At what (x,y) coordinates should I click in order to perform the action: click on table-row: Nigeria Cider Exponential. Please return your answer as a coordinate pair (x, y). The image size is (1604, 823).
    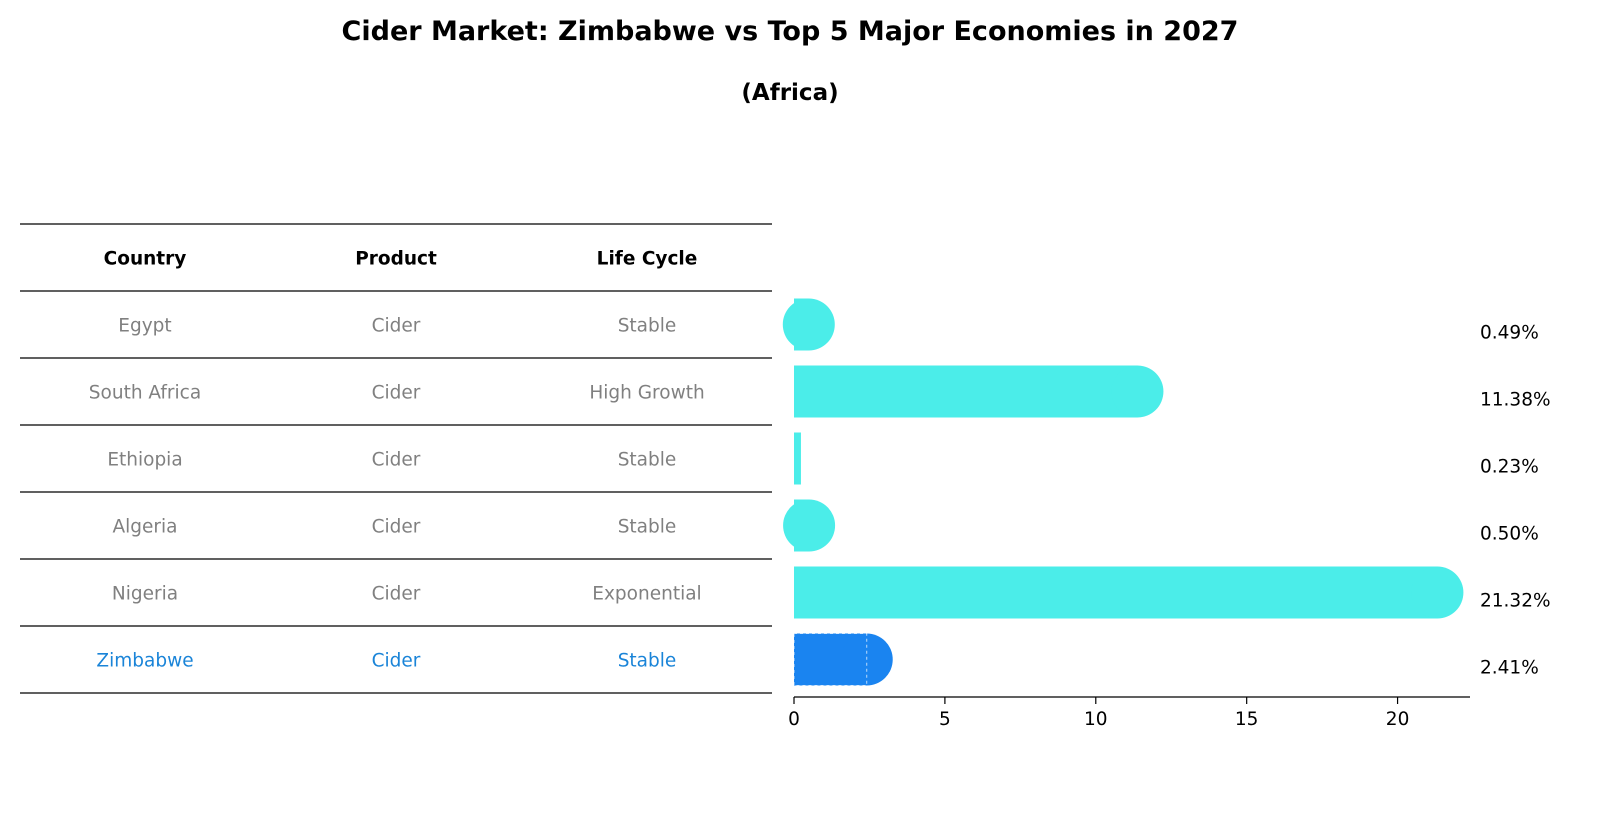
    Looking at the image, I should click on (407, 594).